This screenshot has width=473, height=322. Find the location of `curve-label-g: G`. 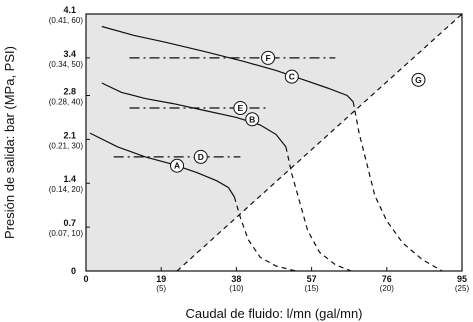

curve-label-g: G is located at coordinates (418, 79).